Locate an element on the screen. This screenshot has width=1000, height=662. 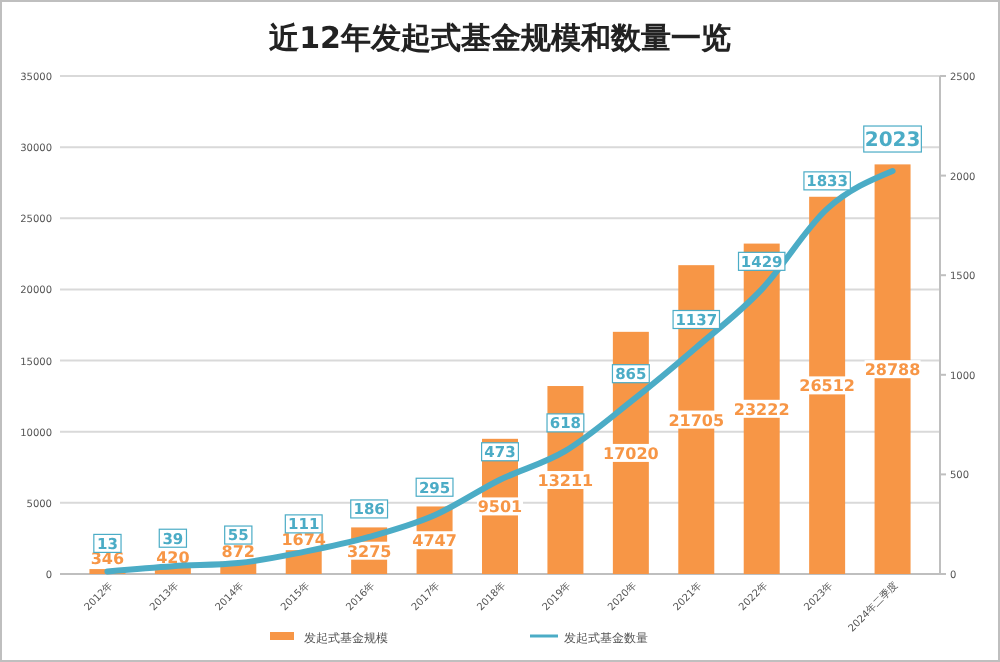
data-label: 23222 is located at coordinates (761, 409).